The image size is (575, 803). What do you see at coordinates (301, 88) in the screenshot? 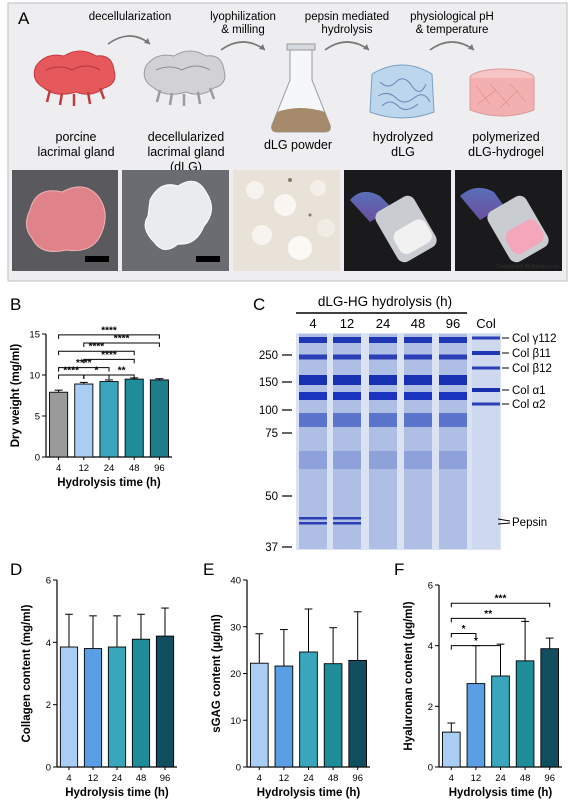
I see `flask-illustration` at bounding box center [301, 88].